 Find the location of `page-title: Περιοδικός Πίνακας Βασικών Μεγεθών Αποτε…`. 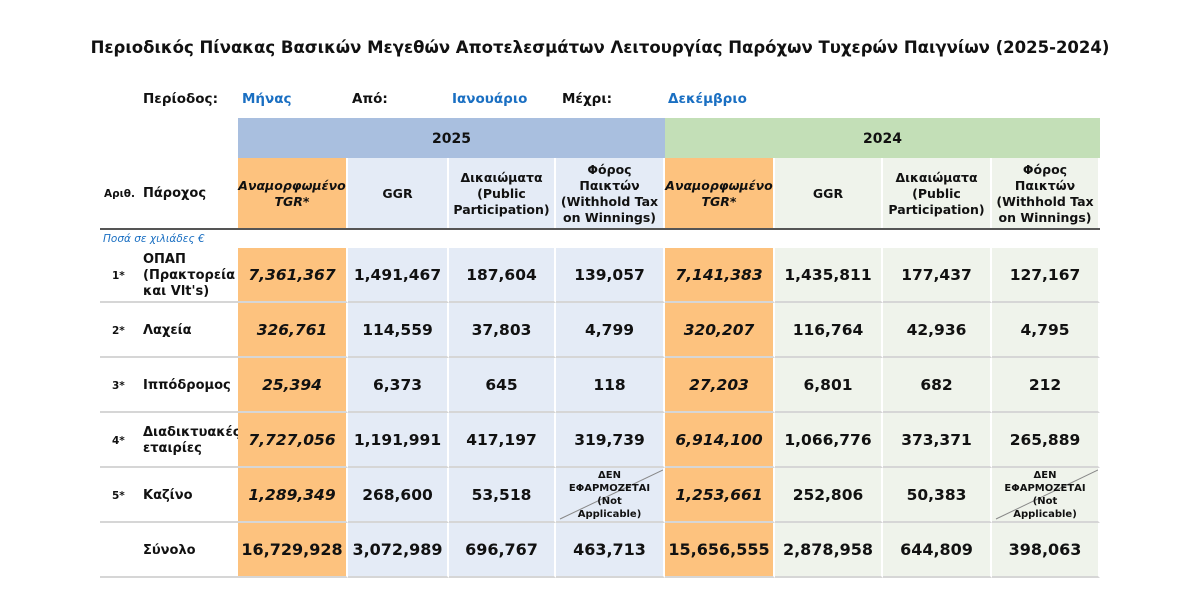

page-title: Περιοδικός Πίνακας Βασικών Μεγεθών Αποτε… is located at coordinates (600, 47).